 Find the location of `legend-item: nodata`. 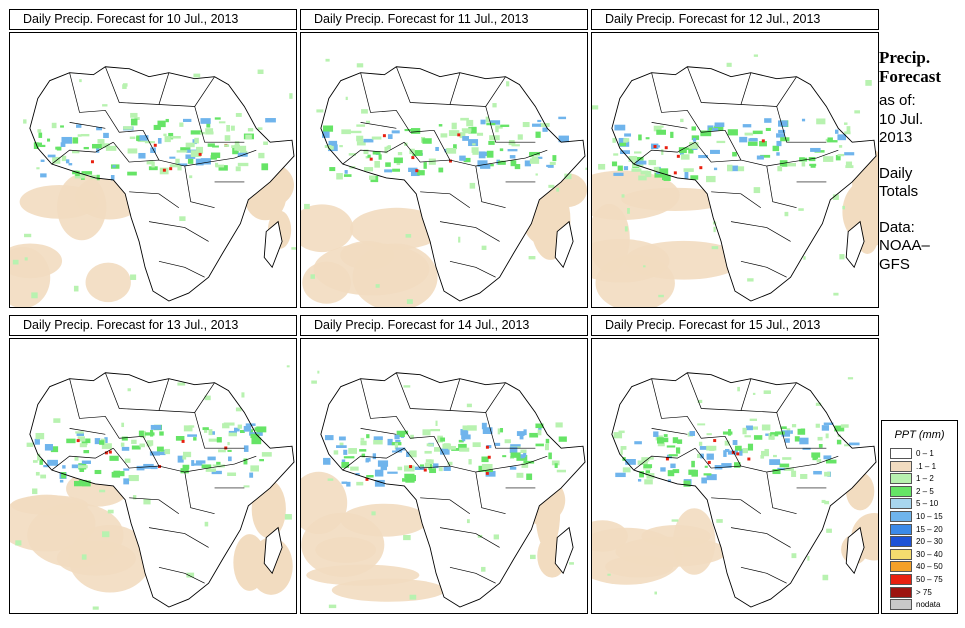

legend-item: nodata is located at coordinates (923, 605).